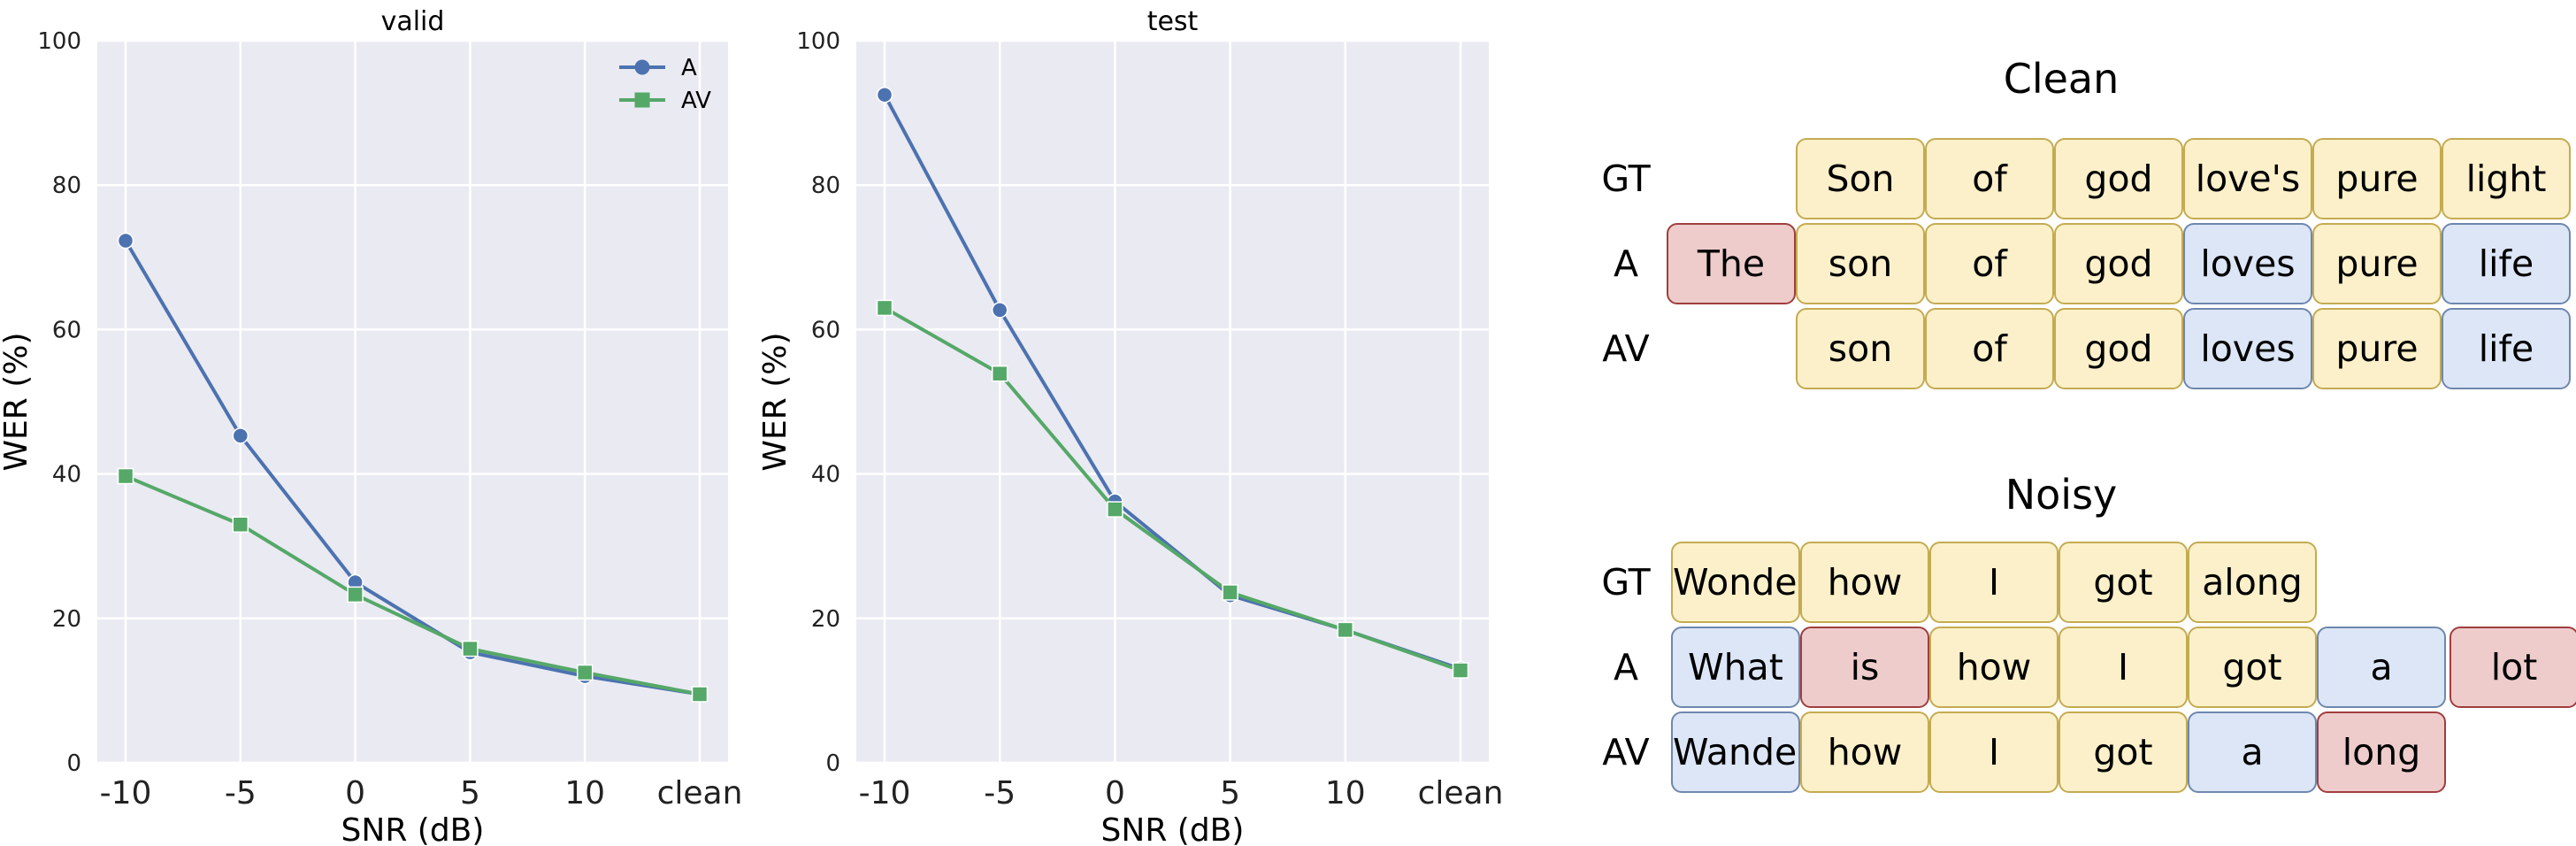  I want to click on chart1-x-tick-label-4: 10, so click(584, 793).